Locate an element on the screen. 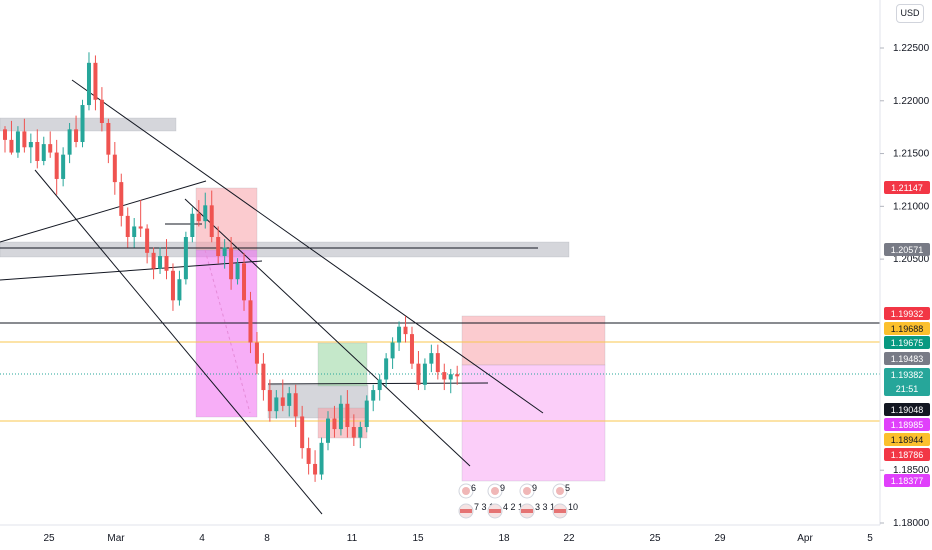 The height and width of the screenshot is (550, 932). x-tick-label: 18 is located at coordinates (504, 538).